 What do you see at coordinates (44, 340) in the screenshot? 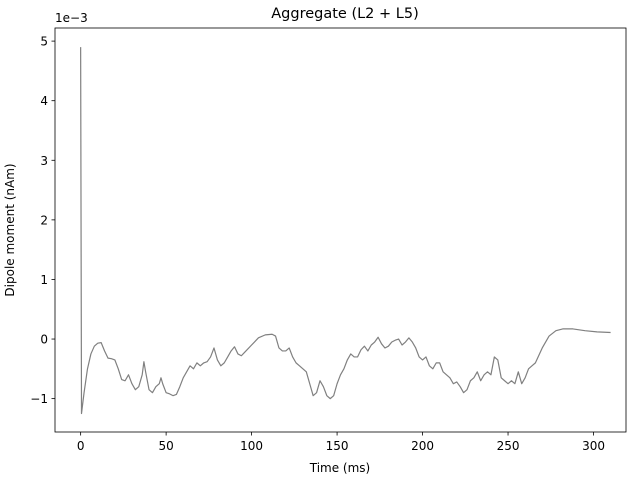
I see `y-tick-label: 0` at bounding box center [44, 340].